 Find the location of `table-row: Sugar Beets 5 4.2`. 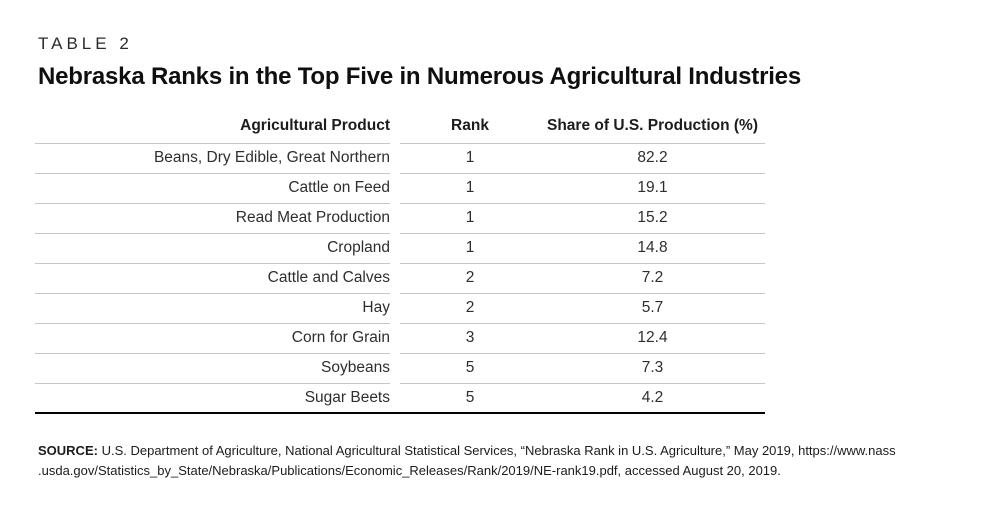

table-row: Sugar Beets 5 4.2 is located at coordinates (400, 398).